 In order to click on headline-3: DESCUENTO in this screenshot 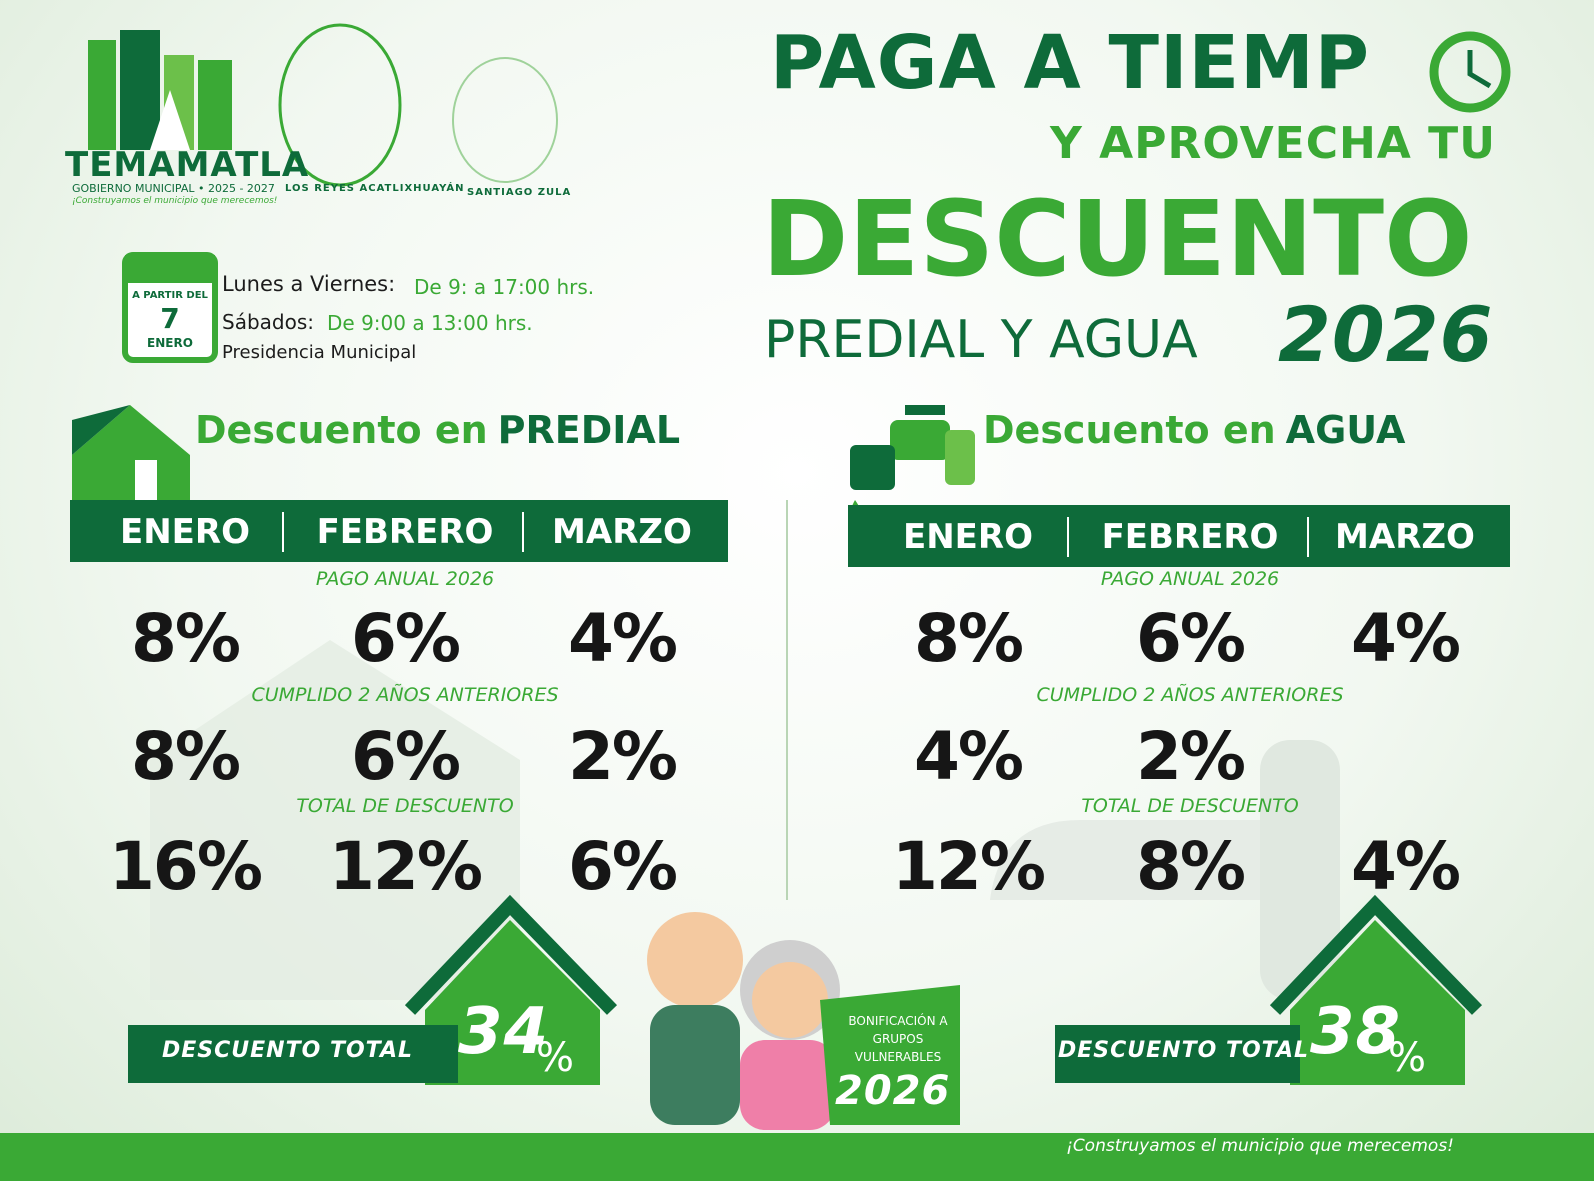, I will do `click(1117, 239)`.